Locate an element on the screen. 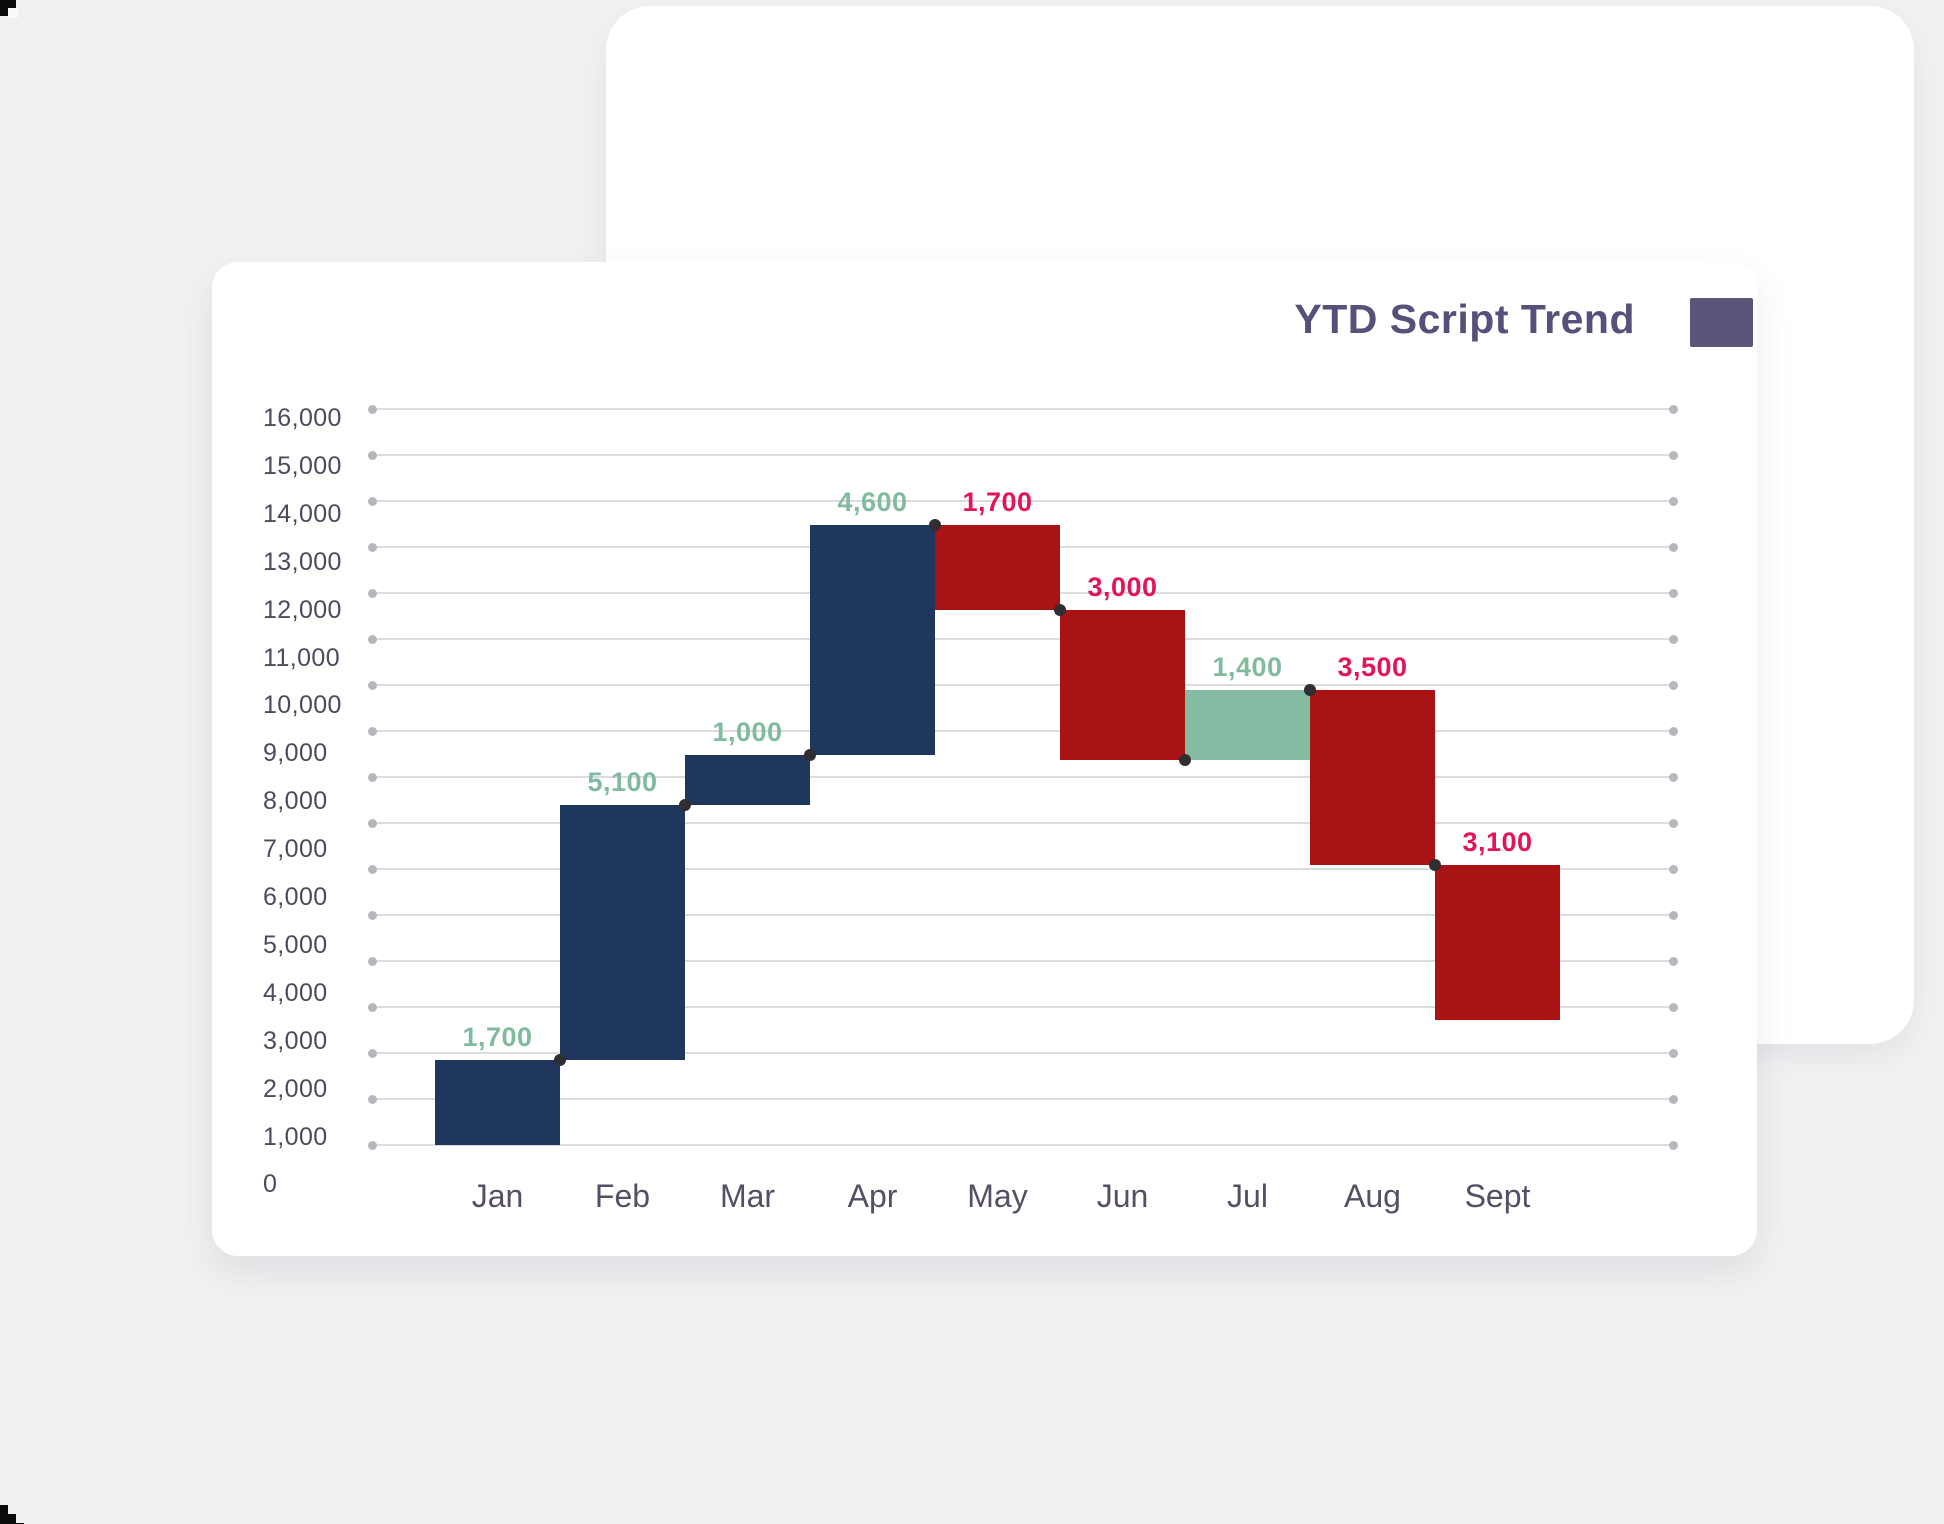 The width and height of the screenshot is (1944, 1524). x-axis-label-feb: Feb is located at coordinates (622, 1196).